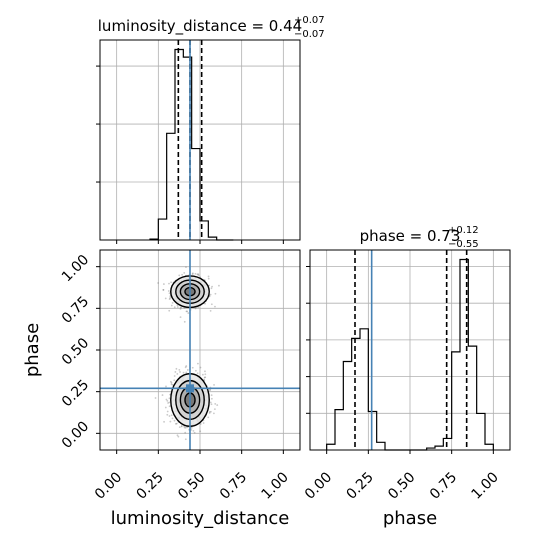 This screenshot has height=550, width=550. Describe the element at coordinates (233, 485) in the screenshot. I see `luminosity-distance-x-tick-label-3: 0.75` at that location.